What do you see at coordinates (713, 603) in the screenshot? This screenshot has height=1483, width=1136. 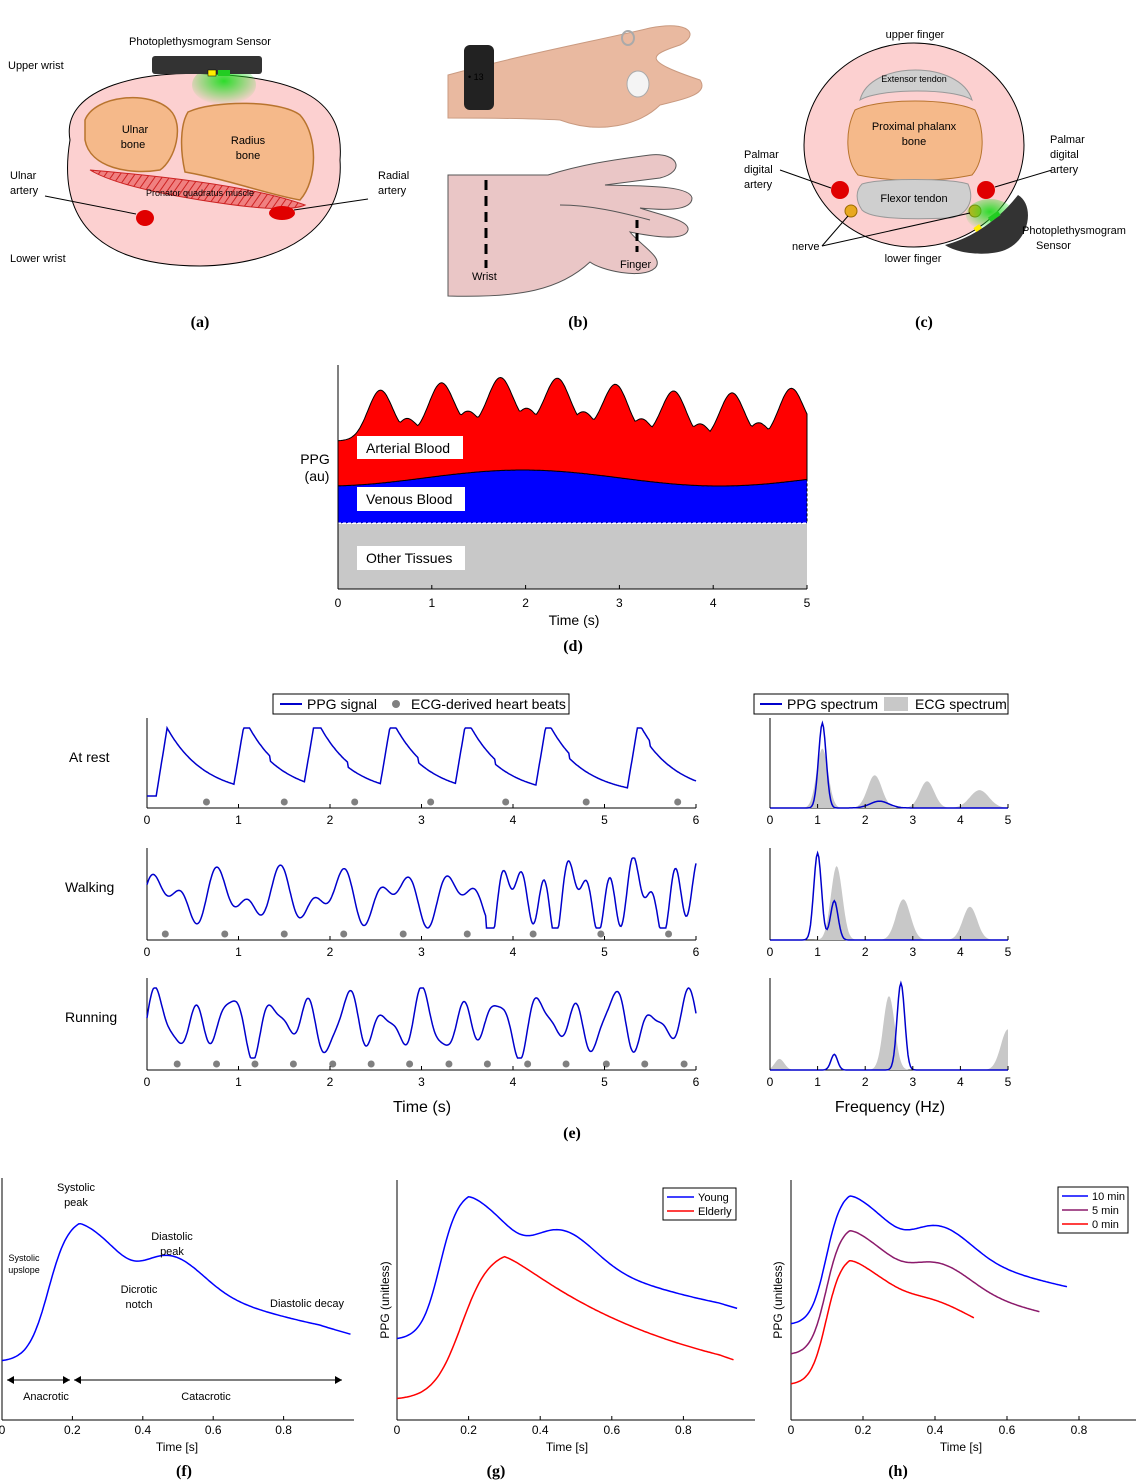 I see `d-x-tick-label-4: 4` at bounding box center [713, 603].